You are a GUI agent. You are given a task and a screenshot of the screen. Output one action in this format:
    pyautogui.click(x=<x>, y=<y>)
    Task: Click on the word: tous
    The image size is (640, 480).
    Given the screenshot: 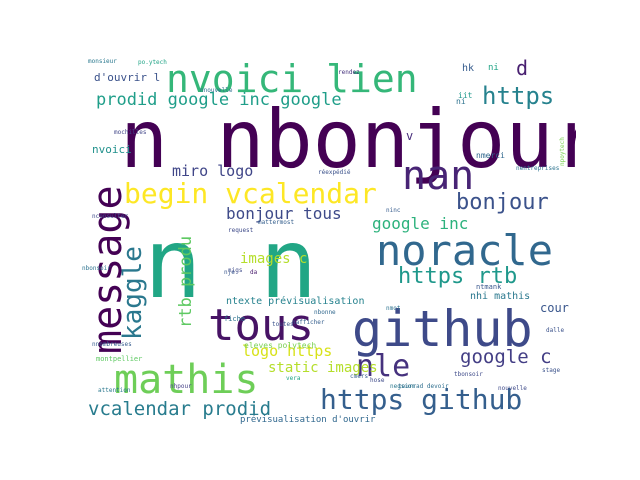 What is the action you would take?
    pyautogui.click(x=261, y=325)
    